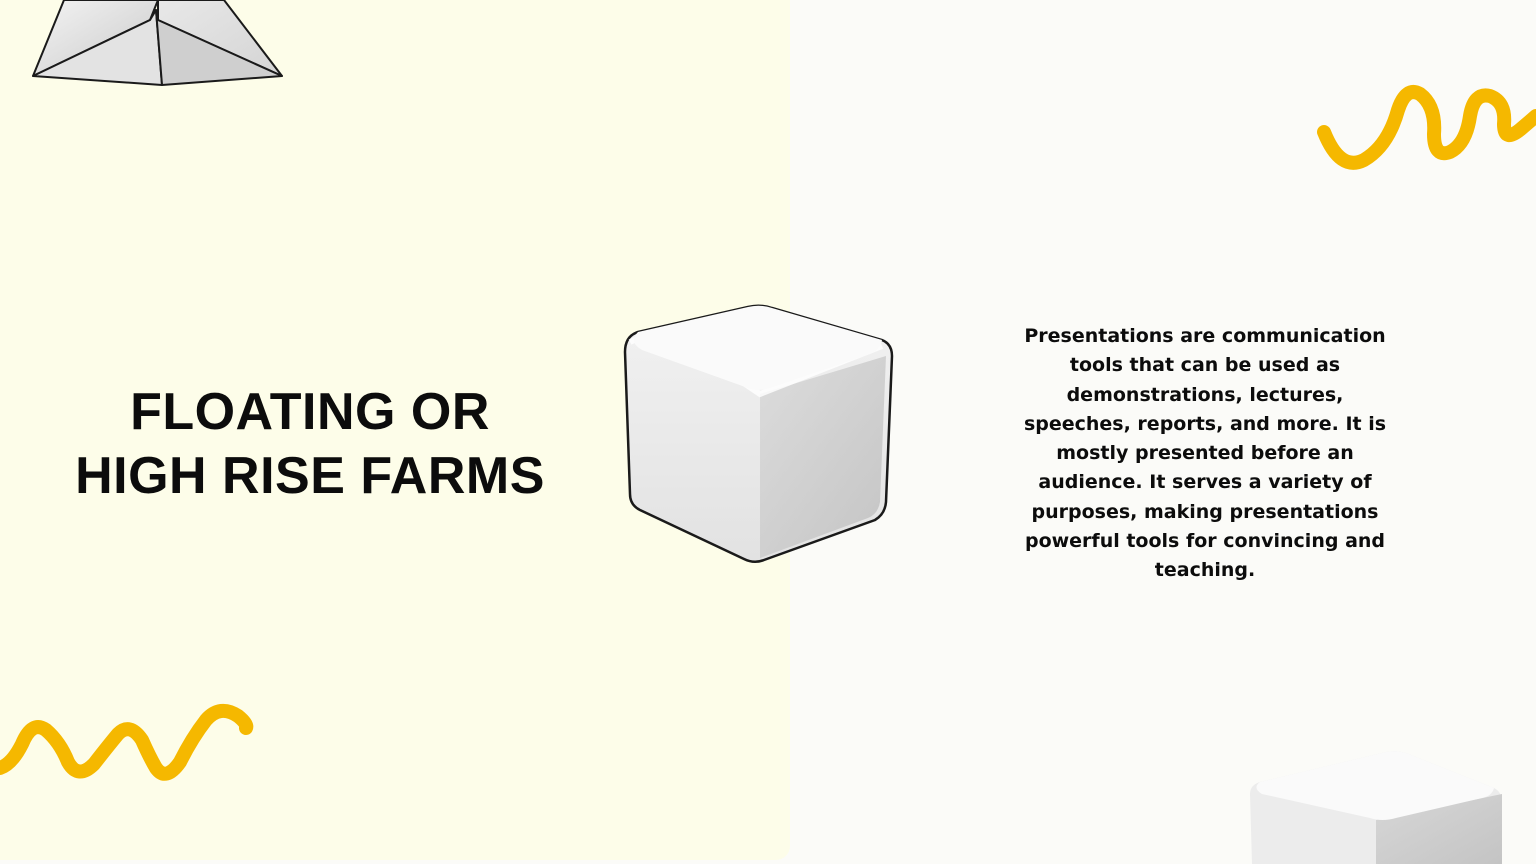 The height and width of the screenshot is (864, 1536). What do you see at coordinates (157, 43) in the screenshot?
I see `pyramid-shape` at bounding box center [157, 43].